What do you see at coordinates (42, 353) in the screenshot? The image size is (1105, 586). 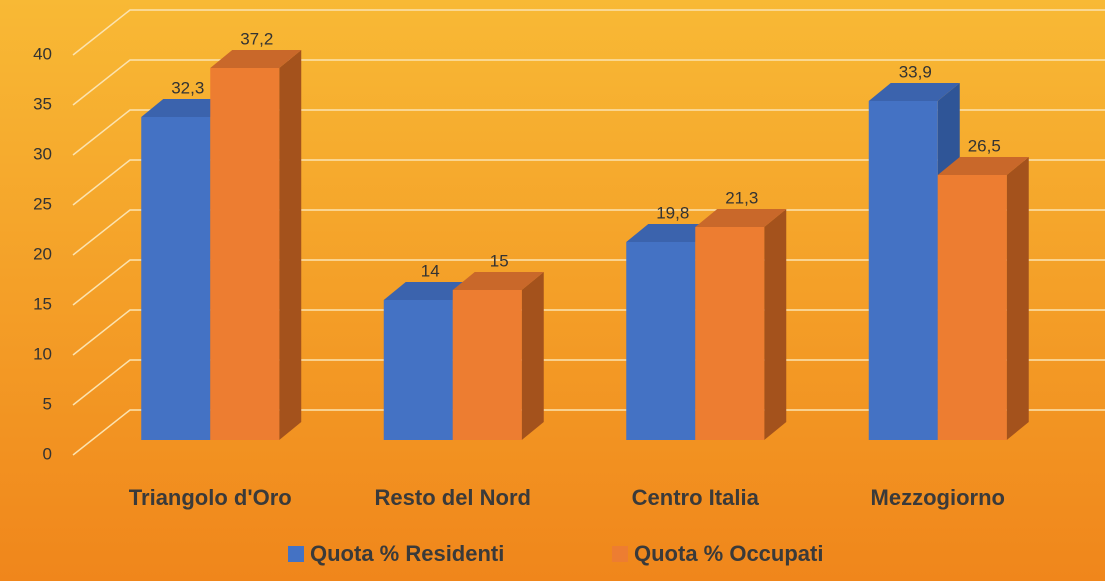 I see `y-tick-label: 10` at bounding box center [42, 353].